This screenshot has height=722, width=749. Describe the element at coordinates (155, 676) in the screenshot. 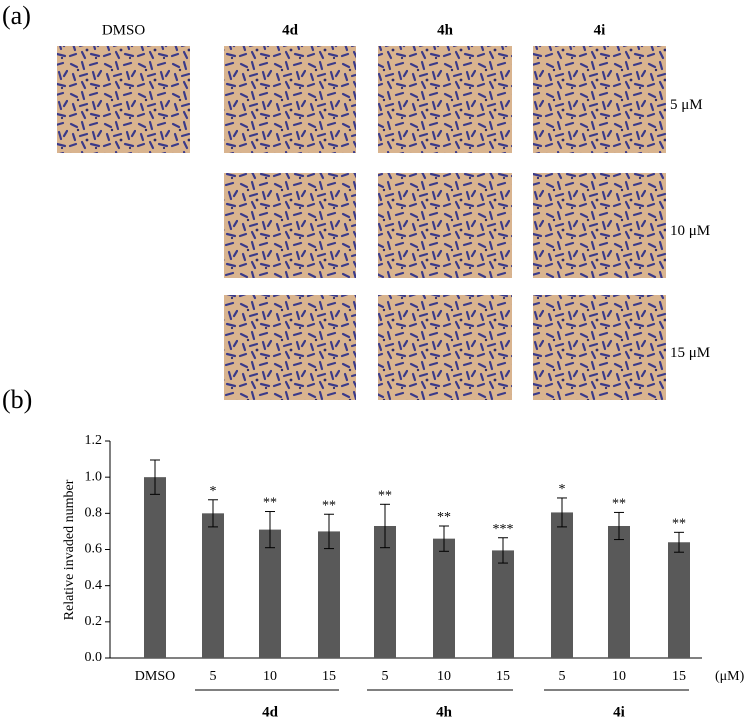

I see `x-tick-label: DMSO` at that location.